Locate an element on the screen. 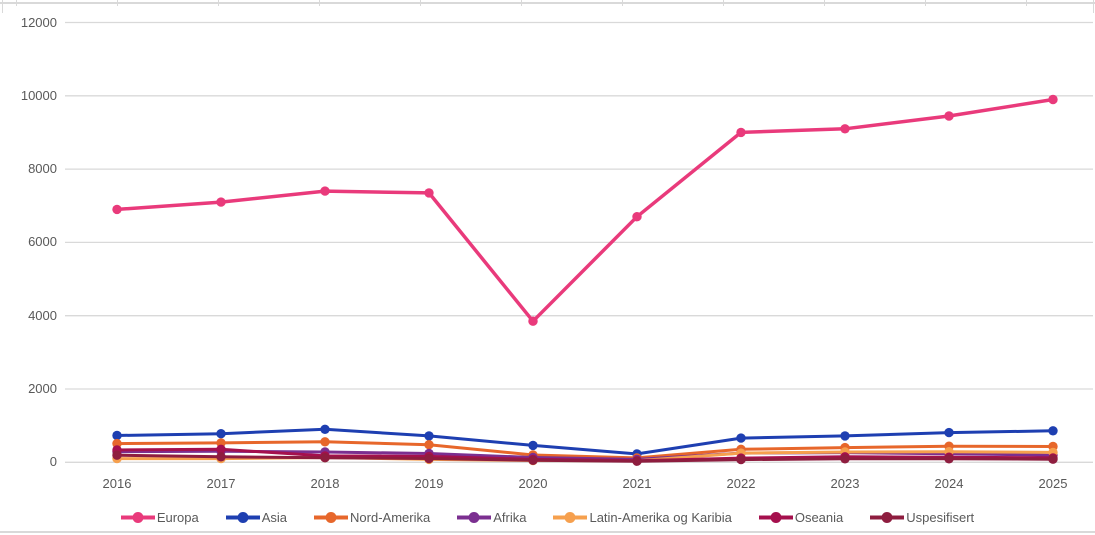 The width and height of the screenshot is (1095, 535). x-axis-tick-label: 2021 is located at coordinates (637, 483).